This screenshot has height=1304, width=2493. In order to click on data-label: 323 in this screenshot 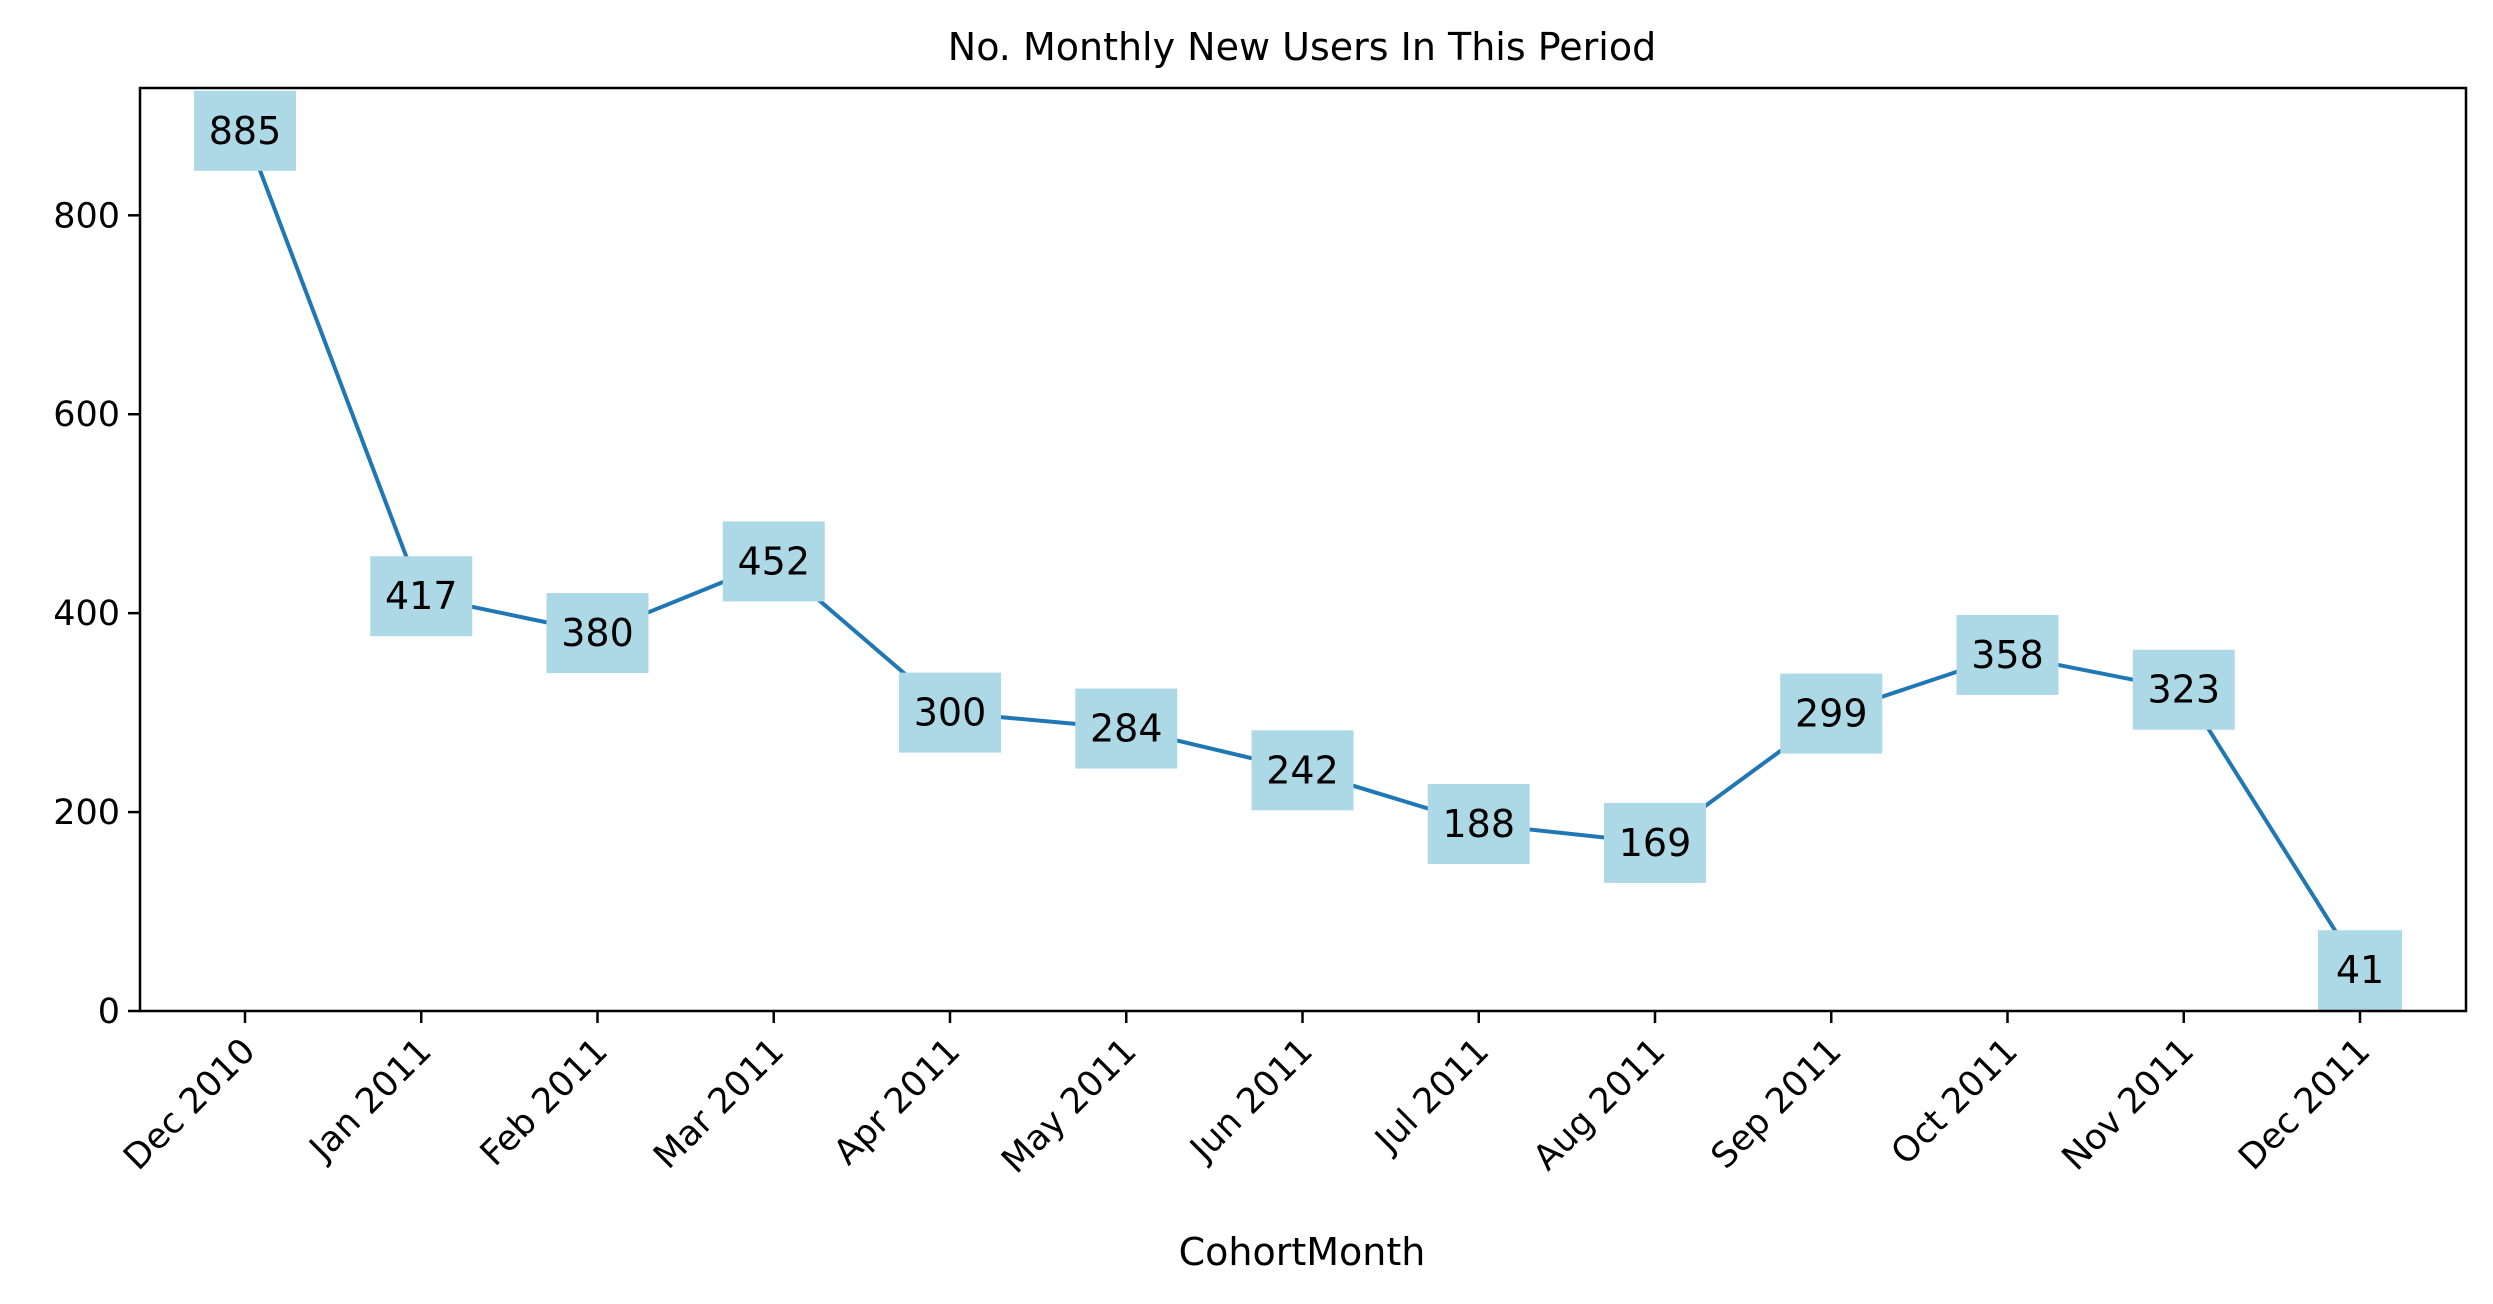, I will do `click(2183, 690)`.